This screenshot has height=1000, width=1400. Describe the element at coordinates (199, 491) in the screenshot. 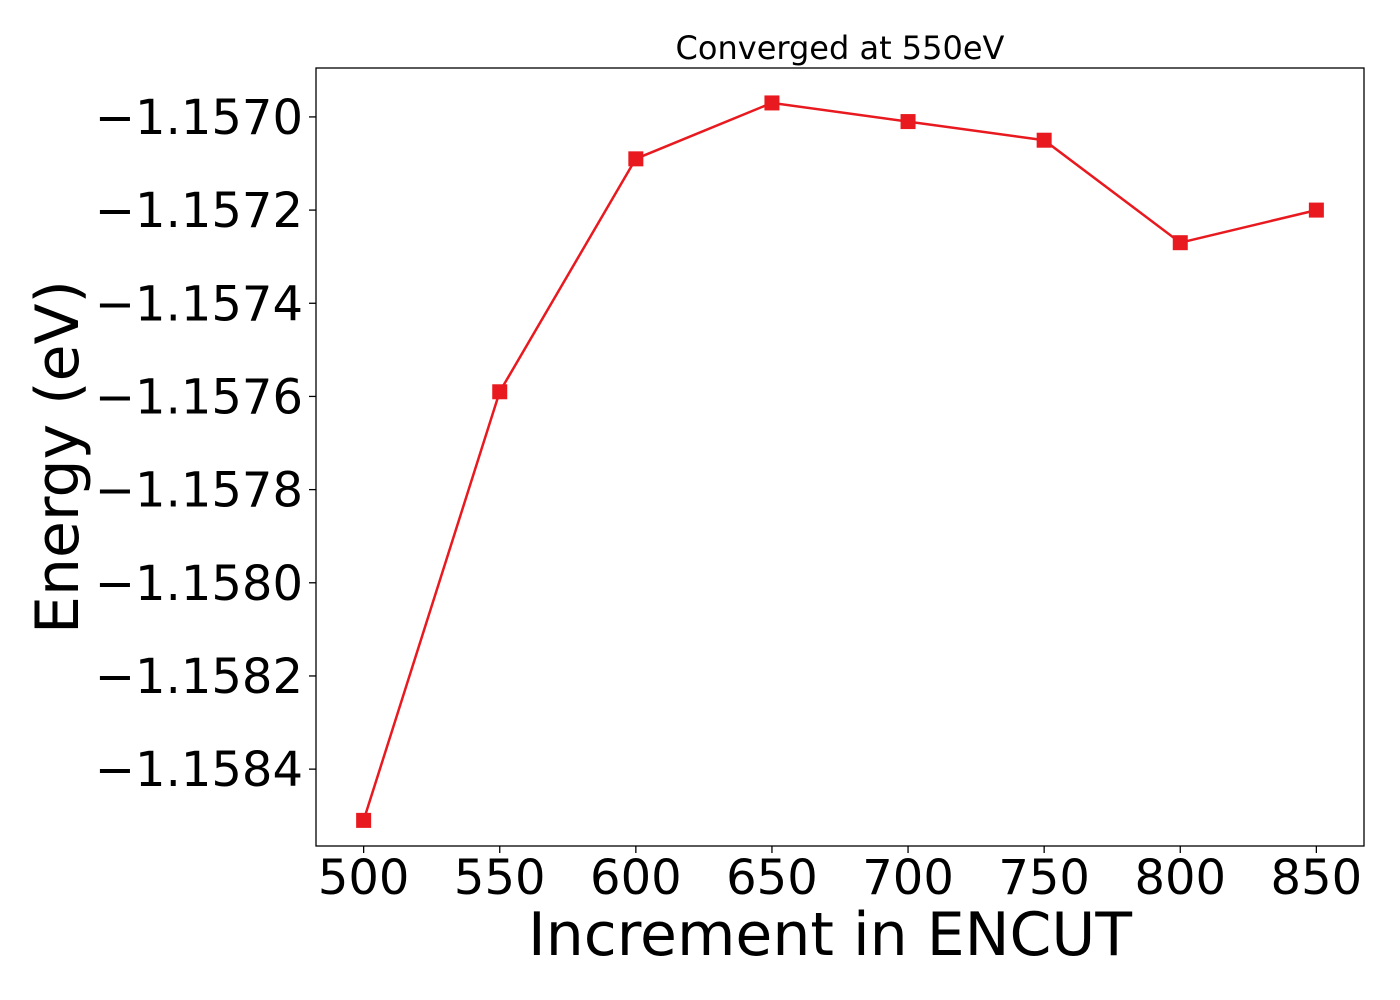

I see `y-tick-label: −1.1578` at that location.